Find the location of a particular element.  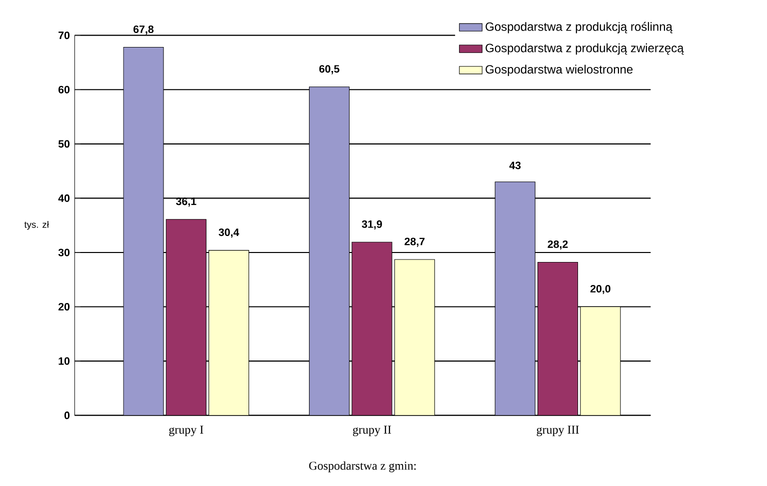

y-tick-label: 20 is located at coordinates (64, 306).